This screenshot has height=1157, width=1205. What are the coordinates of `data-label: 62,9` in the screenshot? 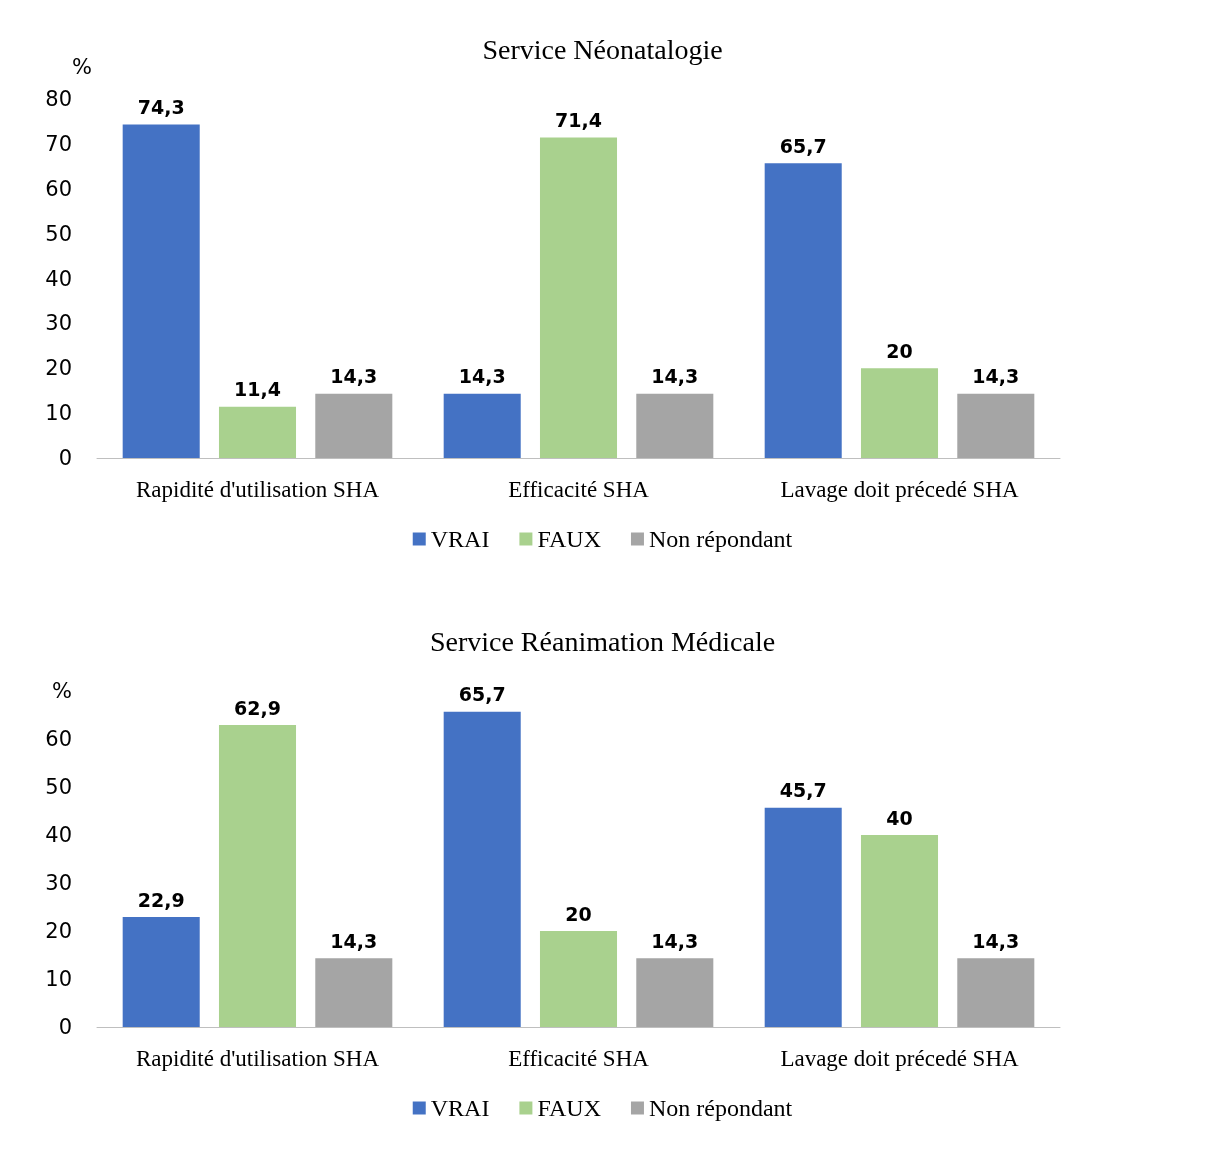 It's located at (257, 707).